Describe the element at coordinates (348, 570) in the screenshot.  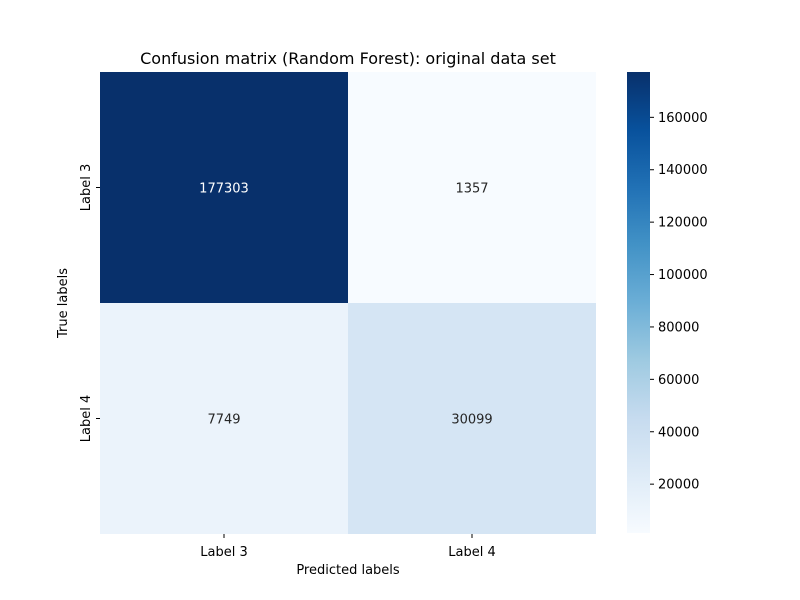
I see `x-axis-label: Predicted labels` at that location.